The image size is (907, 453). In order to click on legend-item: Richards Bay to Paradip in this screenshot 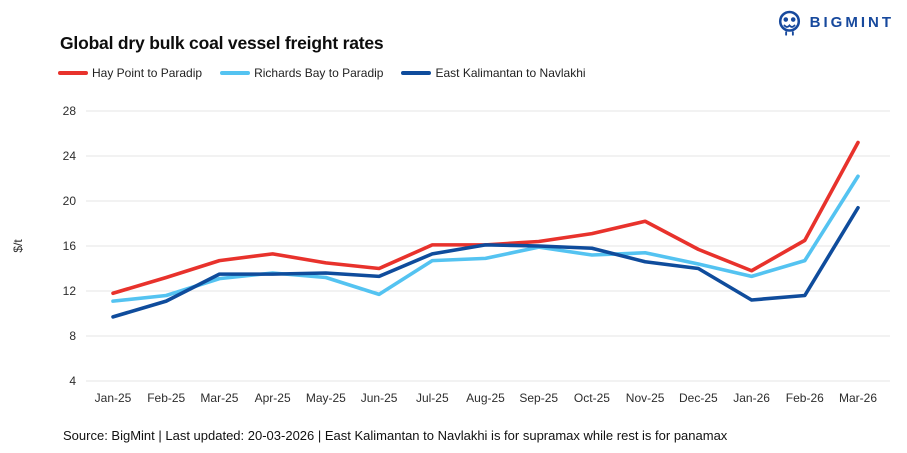, I will do `click(301, 73)`.